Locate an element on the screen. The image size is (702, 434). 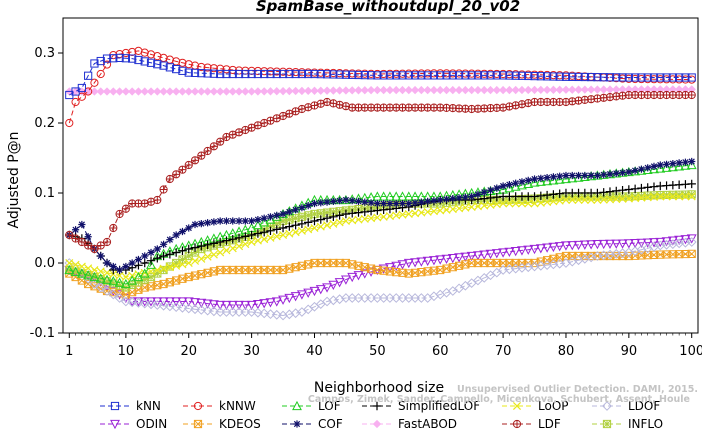
legend-label: kNNW is located at coordinates (237, 406).